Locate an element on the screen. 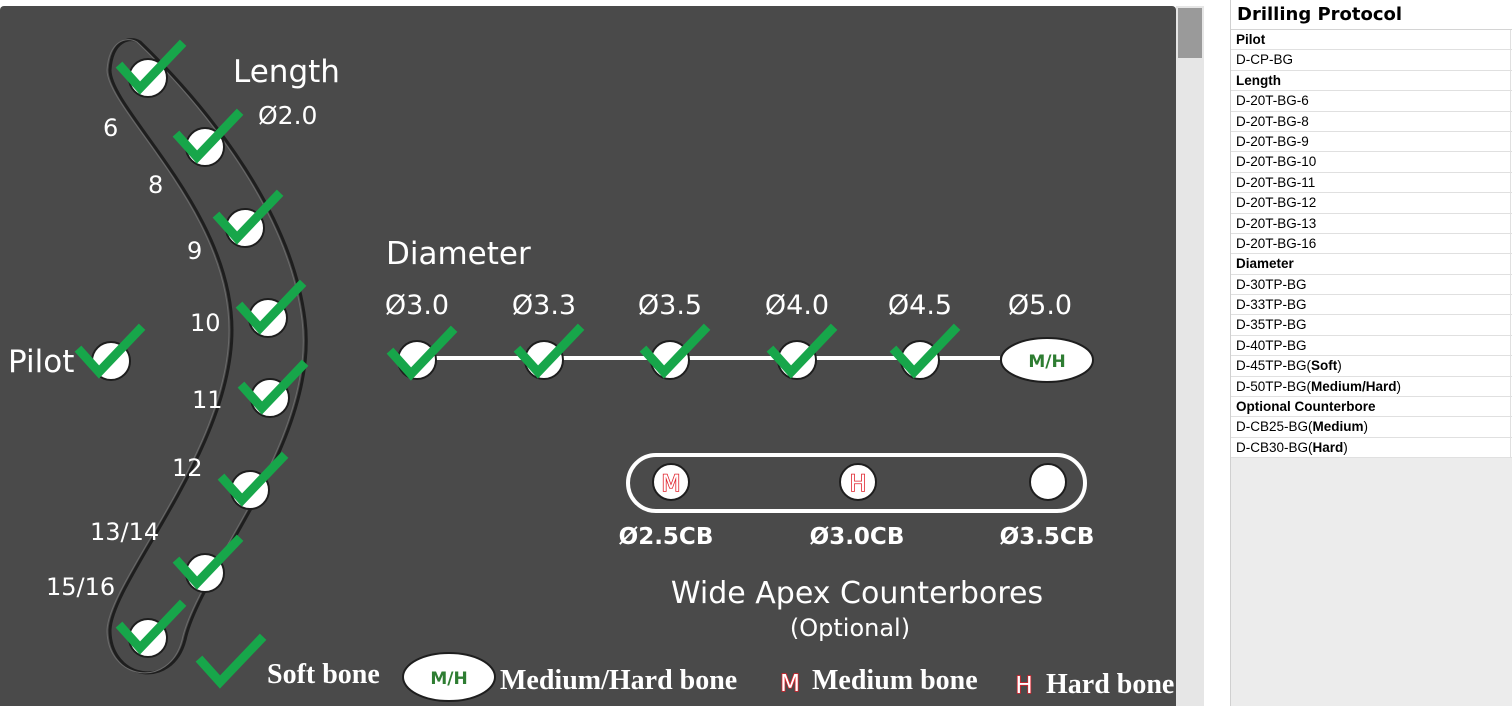  legend-mh-marker: M/H is located at coordinates (448, 679).